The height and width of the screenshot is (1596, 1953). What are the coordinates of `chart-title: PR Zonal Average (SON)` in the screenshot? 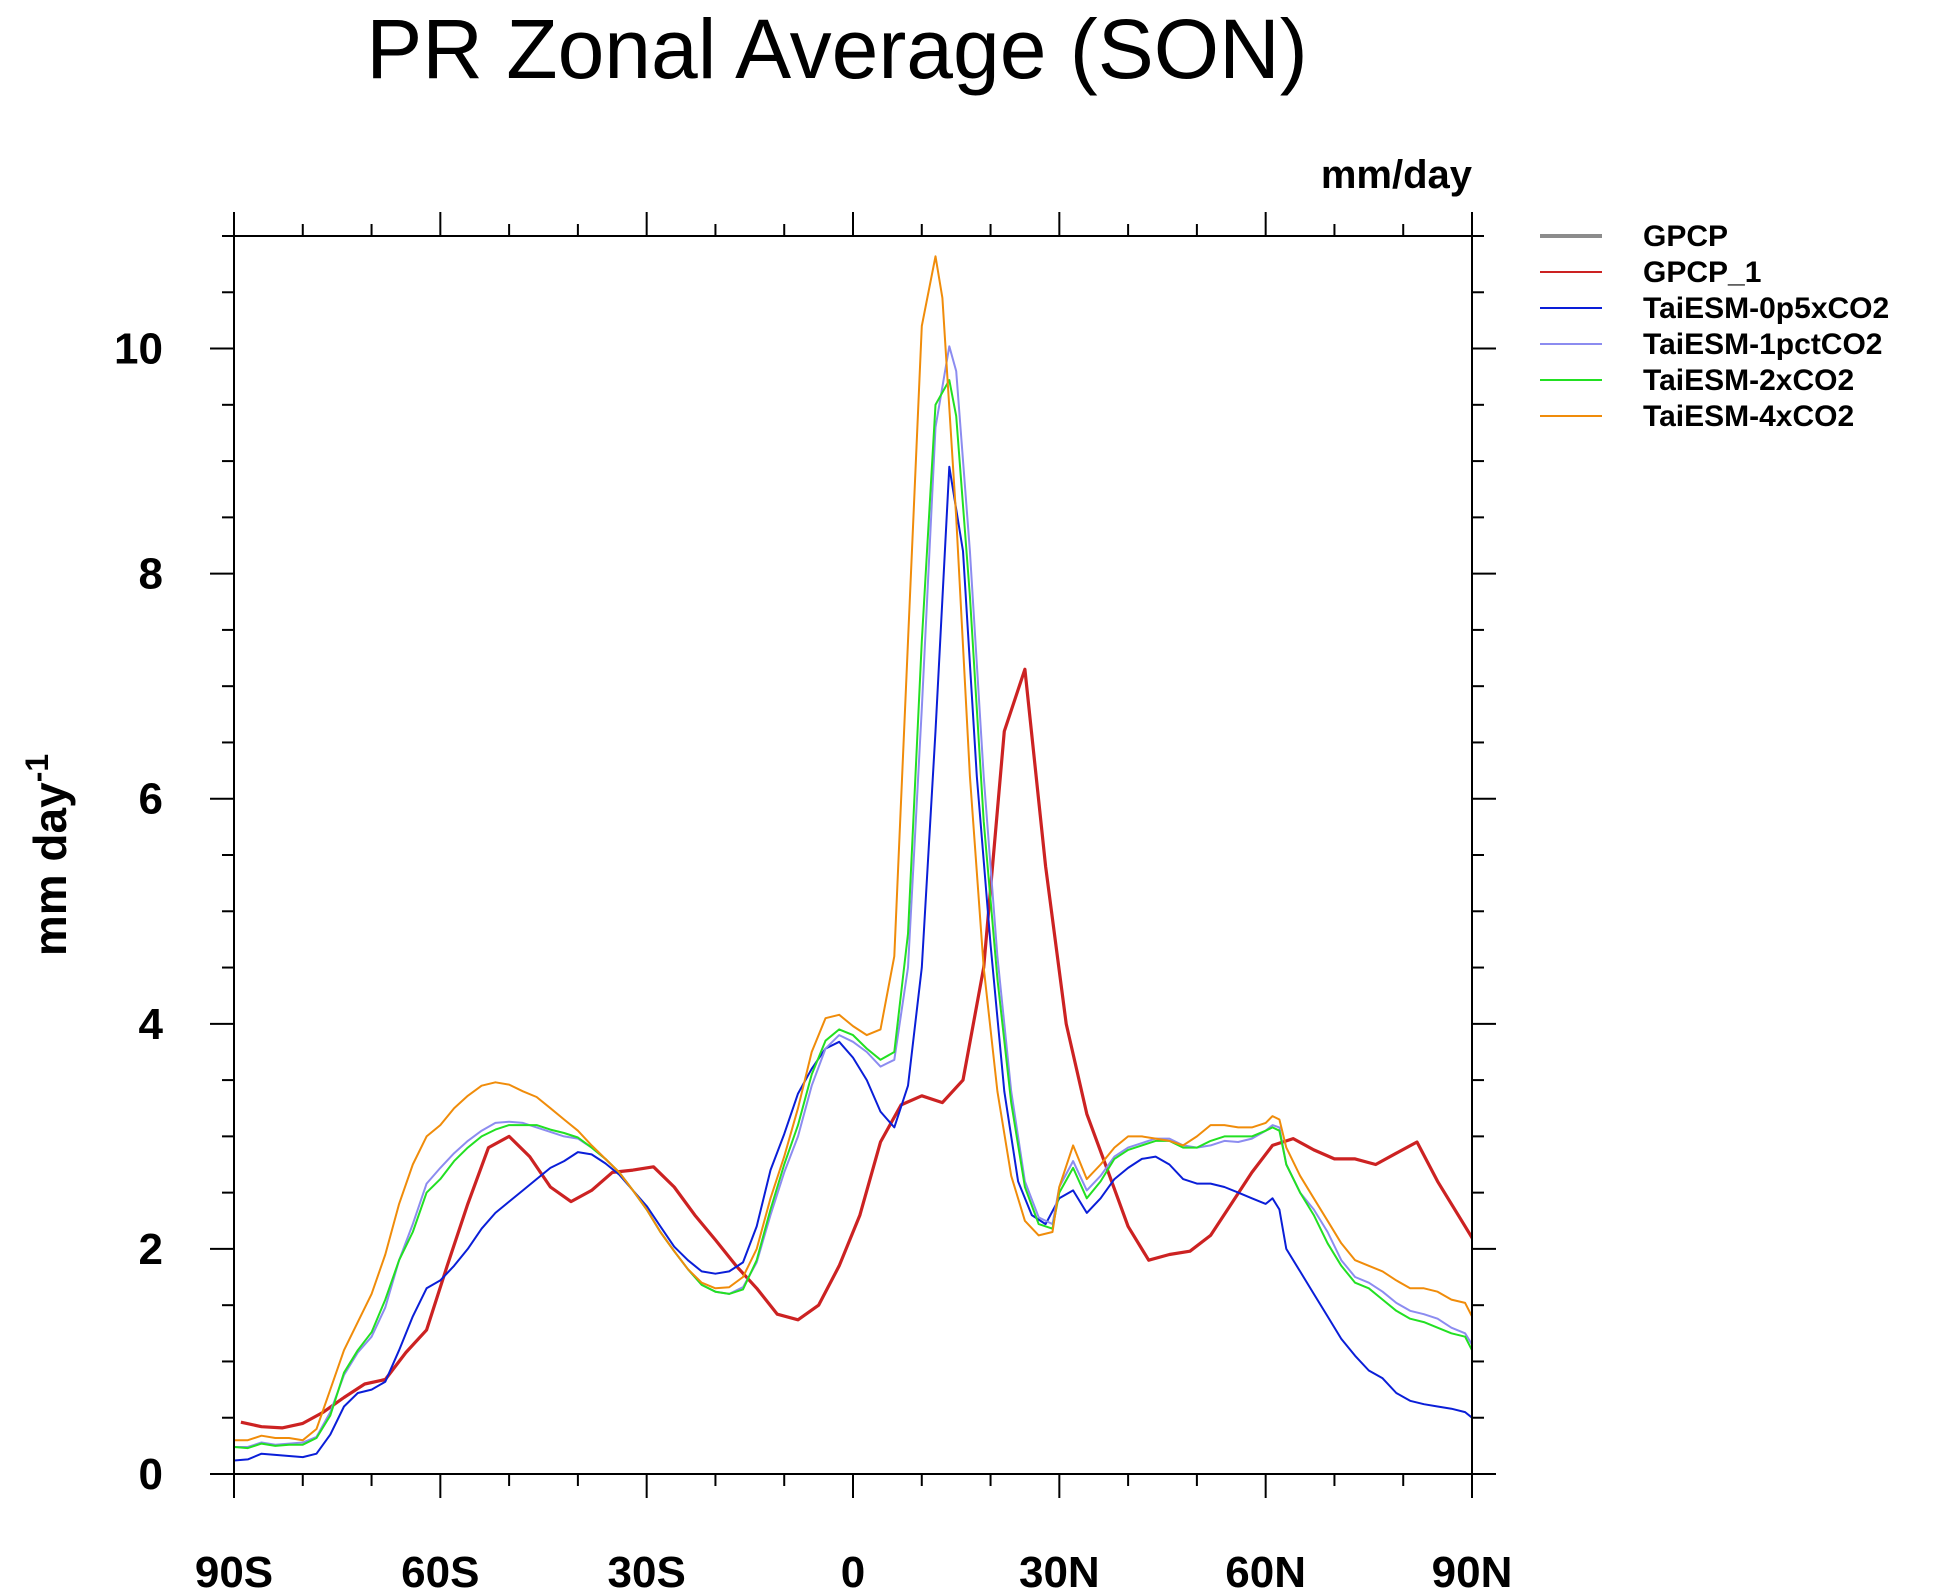 It's located at (837, 49).